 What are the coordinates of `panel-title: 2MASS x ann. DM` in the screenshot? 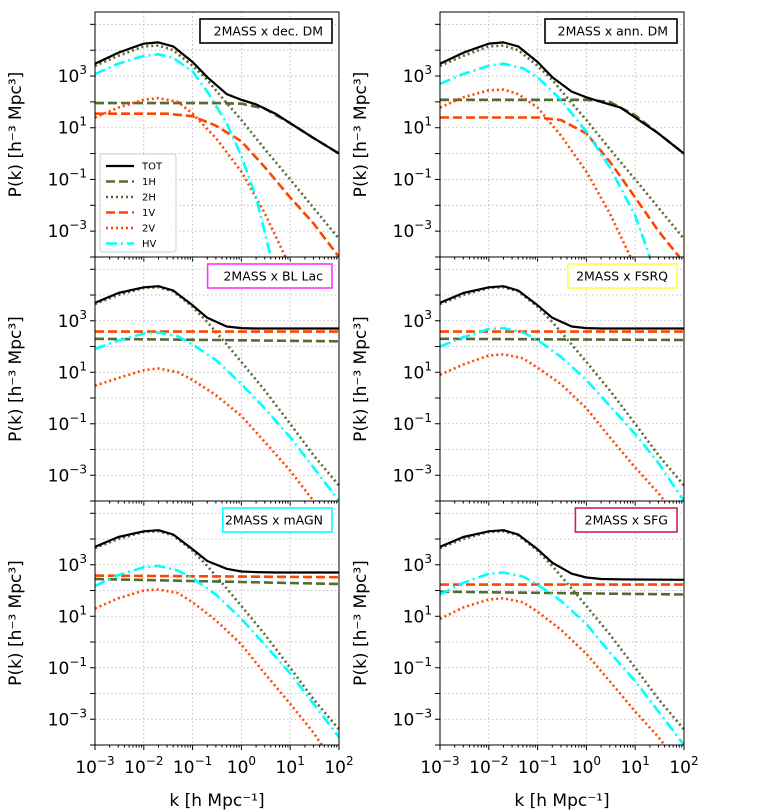 It's located at (613, 31).